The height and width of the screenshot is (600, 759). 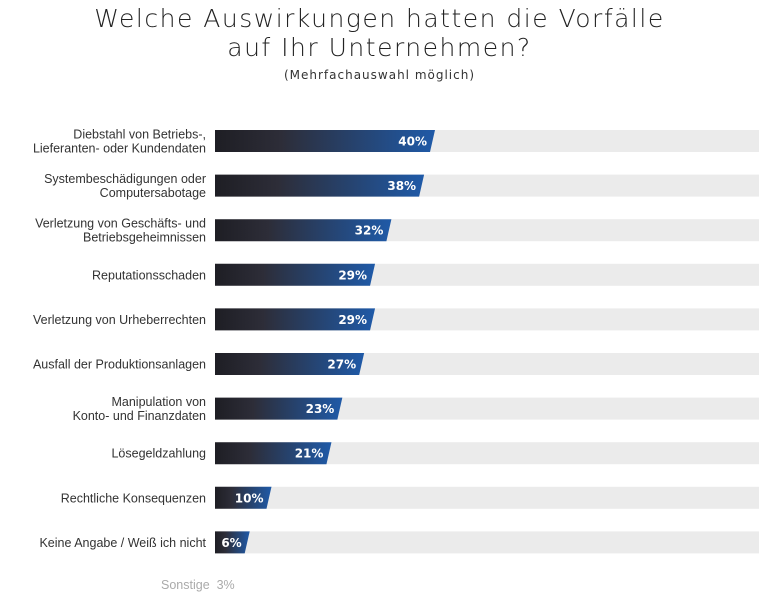 What do you see at coordinates (139, 416) in the screenshot?
I see `category-label: Konto- und Finanzdaten` at bounding box center [139, 416].